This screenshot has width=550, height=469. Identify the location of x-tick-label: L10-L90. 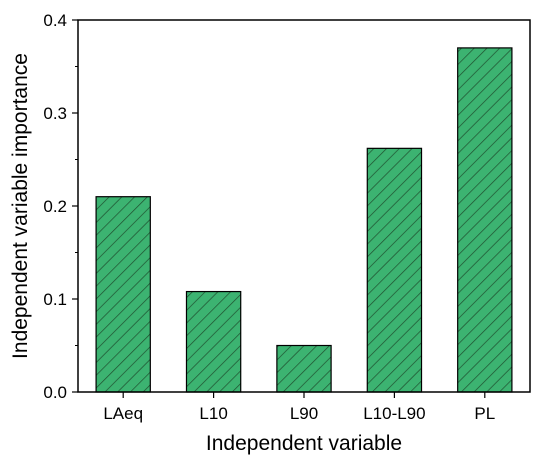
(394, 413).